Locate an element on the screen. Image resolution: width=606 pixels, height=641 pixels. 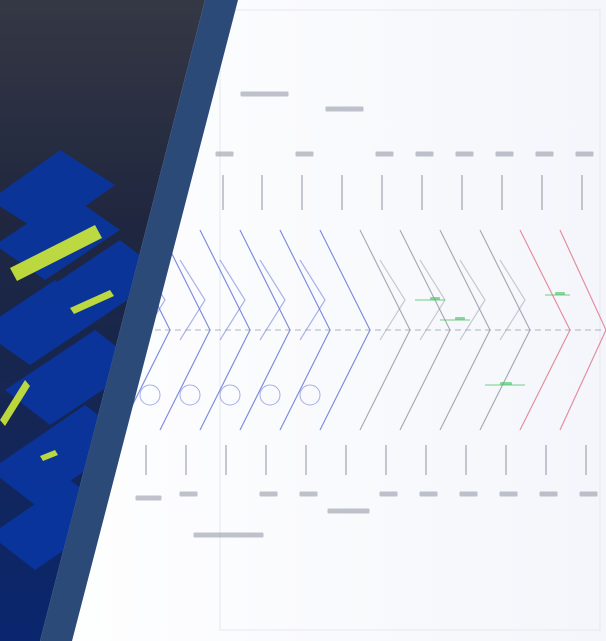
part-holes is located at coordinates (230, 395).